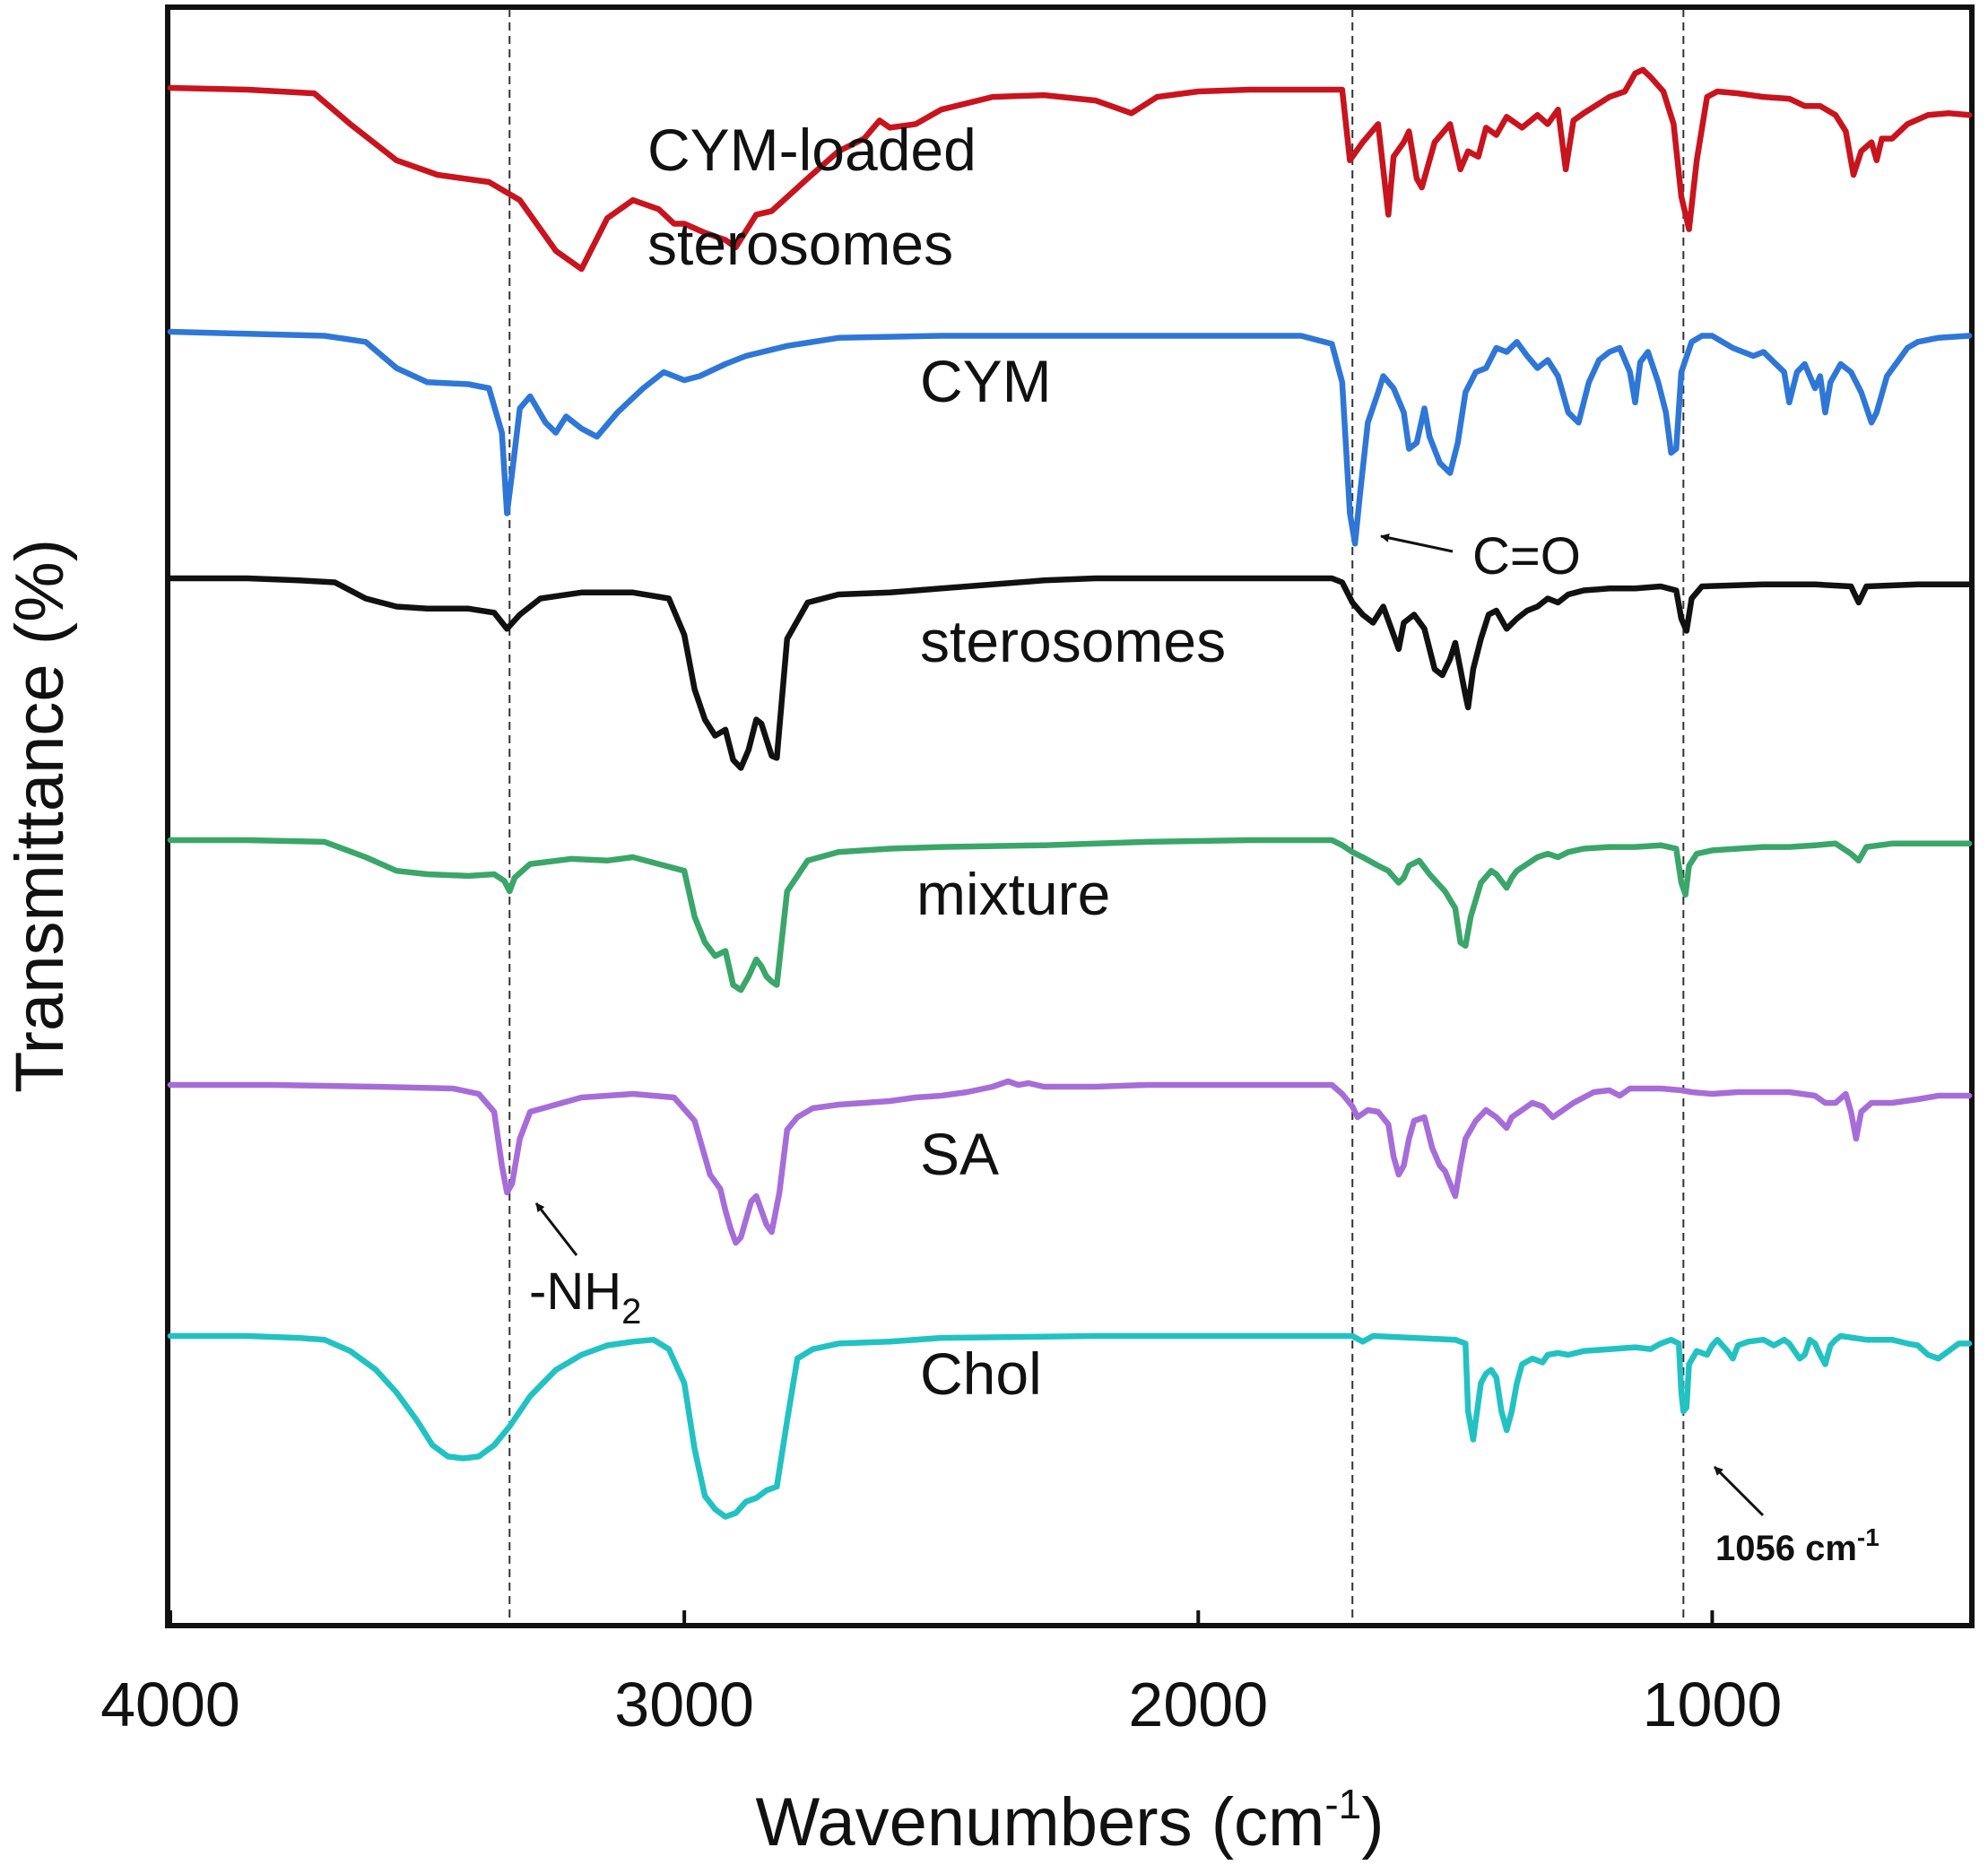 The image size is (1988, 1865). What do you see at coordinates (981, 1374) in the screenshot?
I see `series-label-chol: Chol` at bounding box center [981, 1374].